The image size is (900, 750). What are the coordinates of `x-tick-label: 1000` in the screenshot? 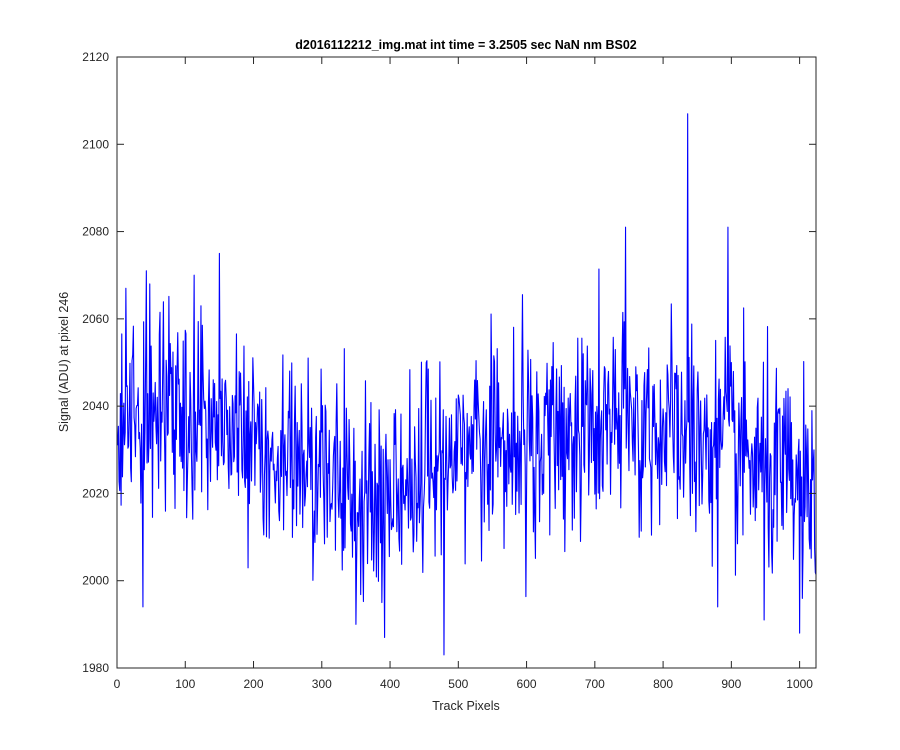 It's located at (799, 684).